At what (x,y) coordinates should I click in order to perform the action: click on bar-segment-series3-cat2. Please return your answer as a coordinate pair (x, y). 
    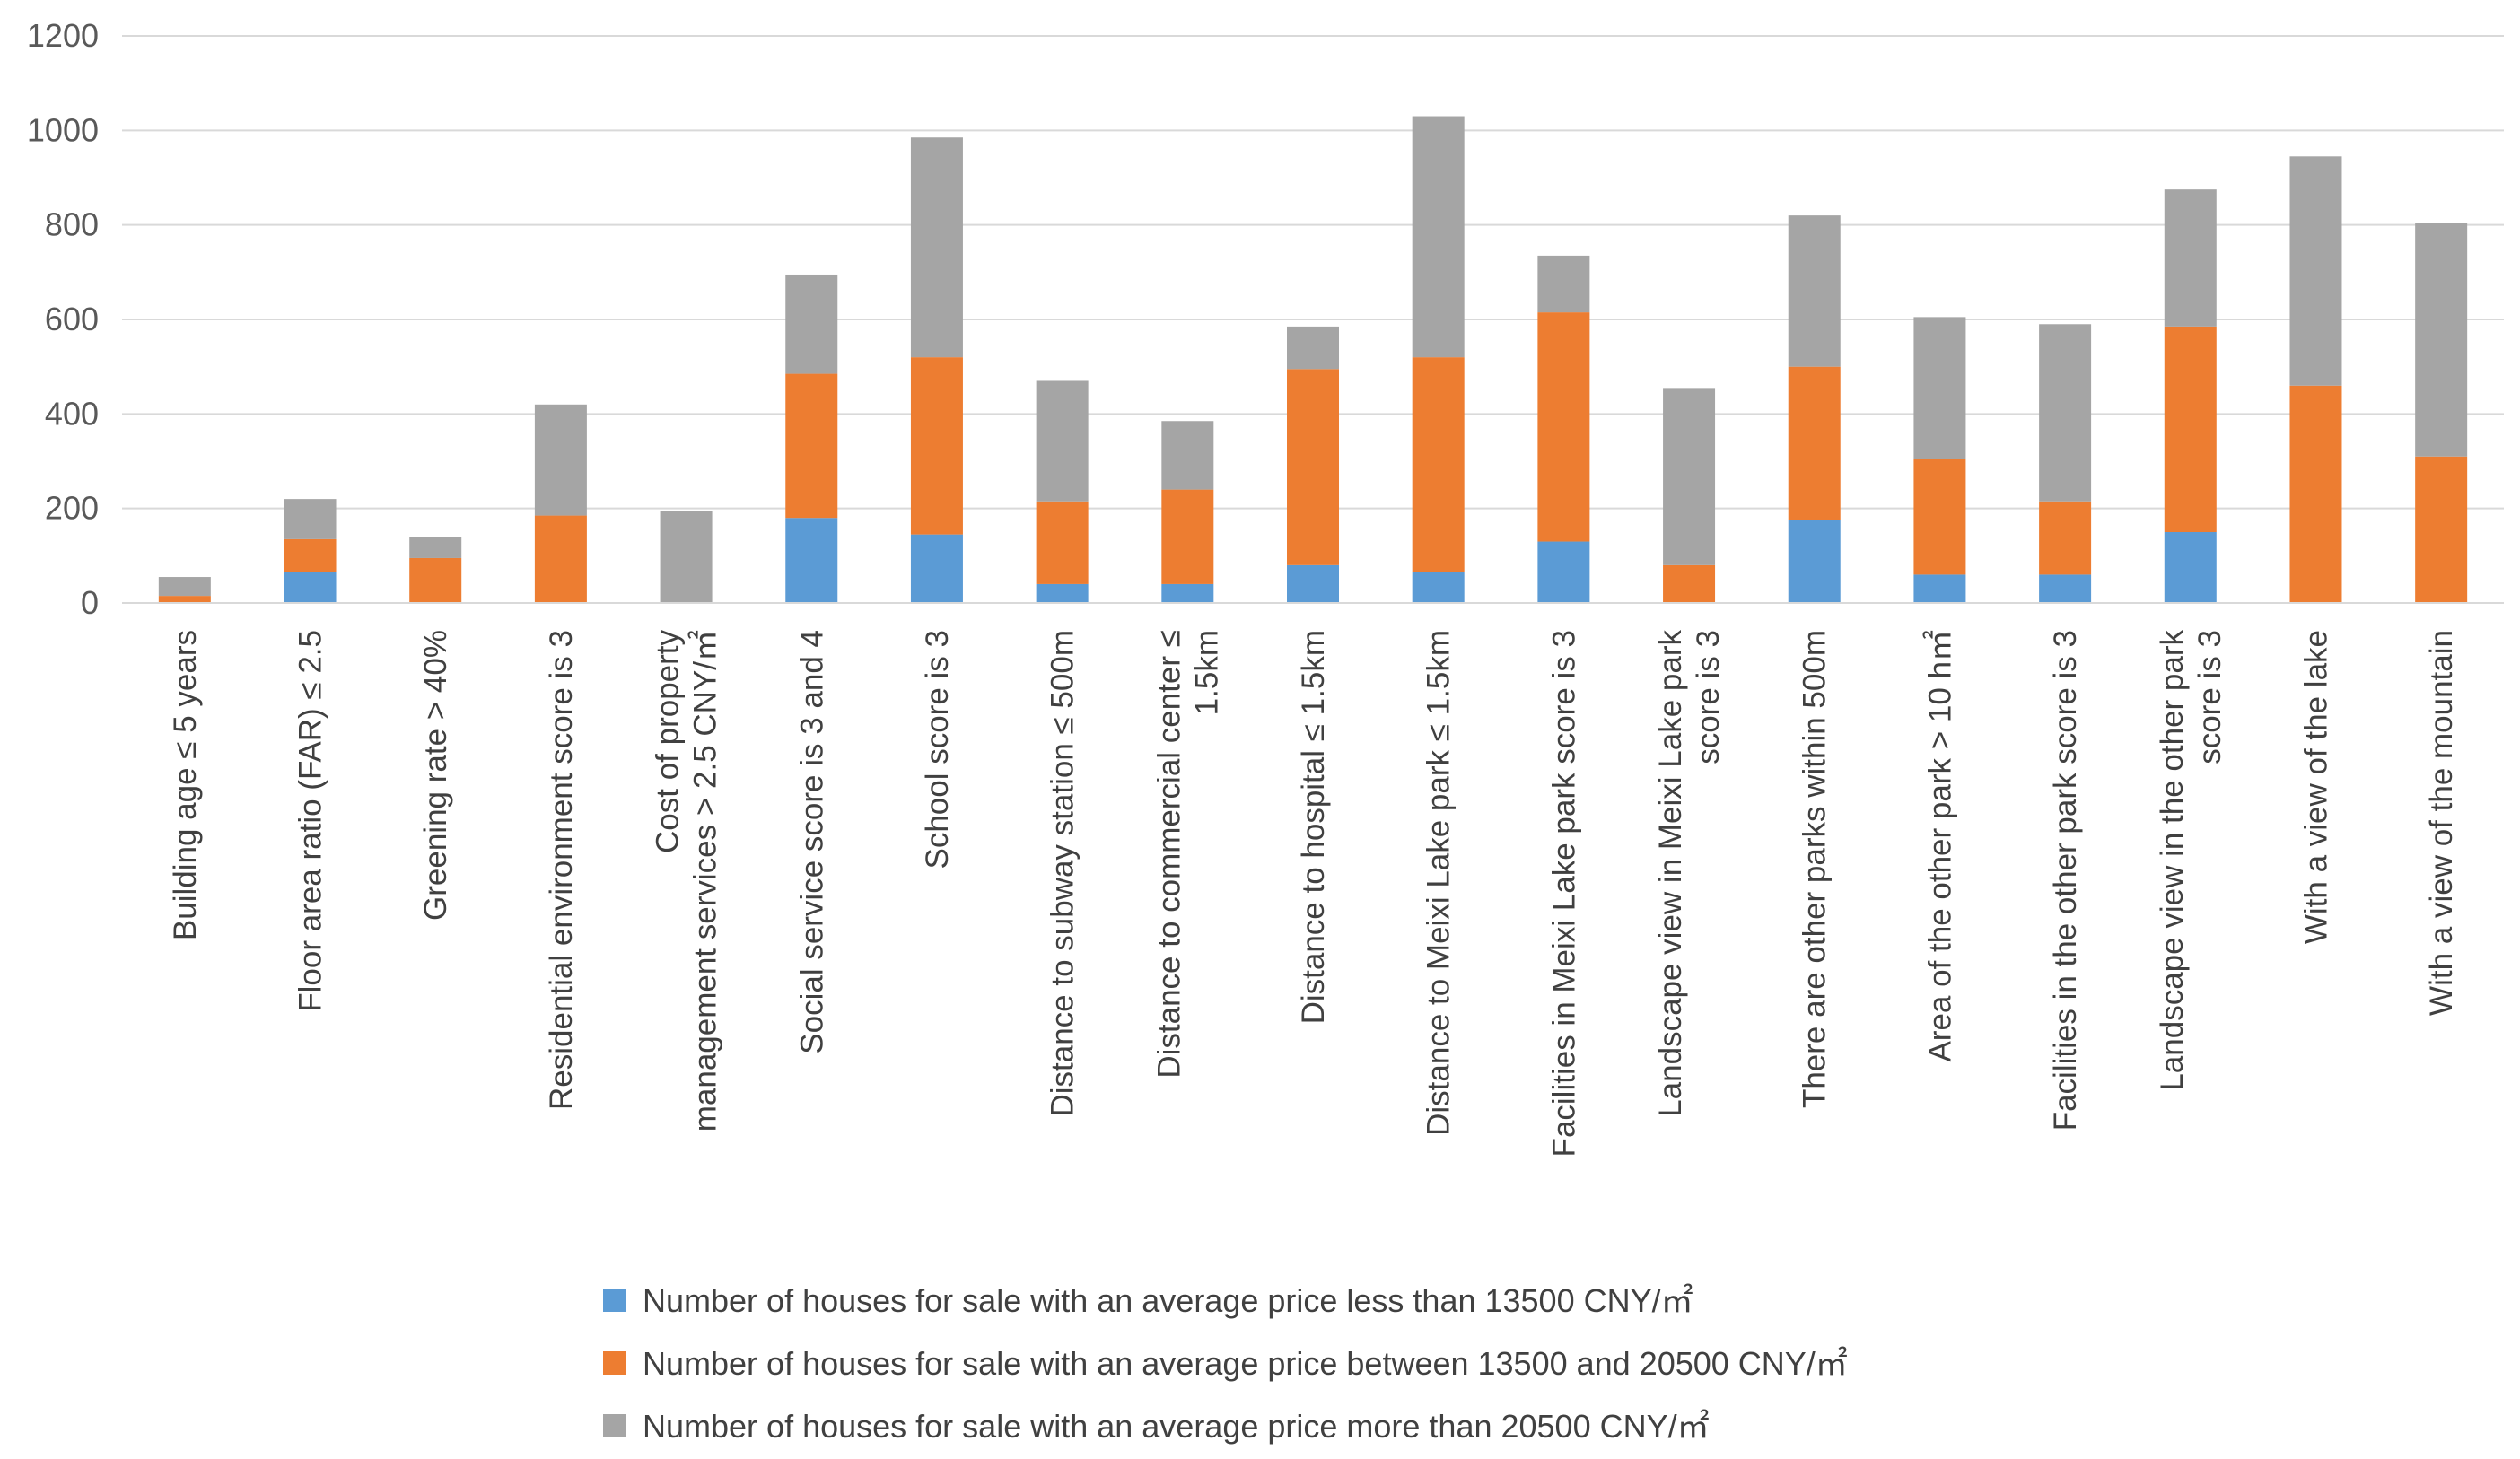
    Looking at the image, I should click on (311, 519).